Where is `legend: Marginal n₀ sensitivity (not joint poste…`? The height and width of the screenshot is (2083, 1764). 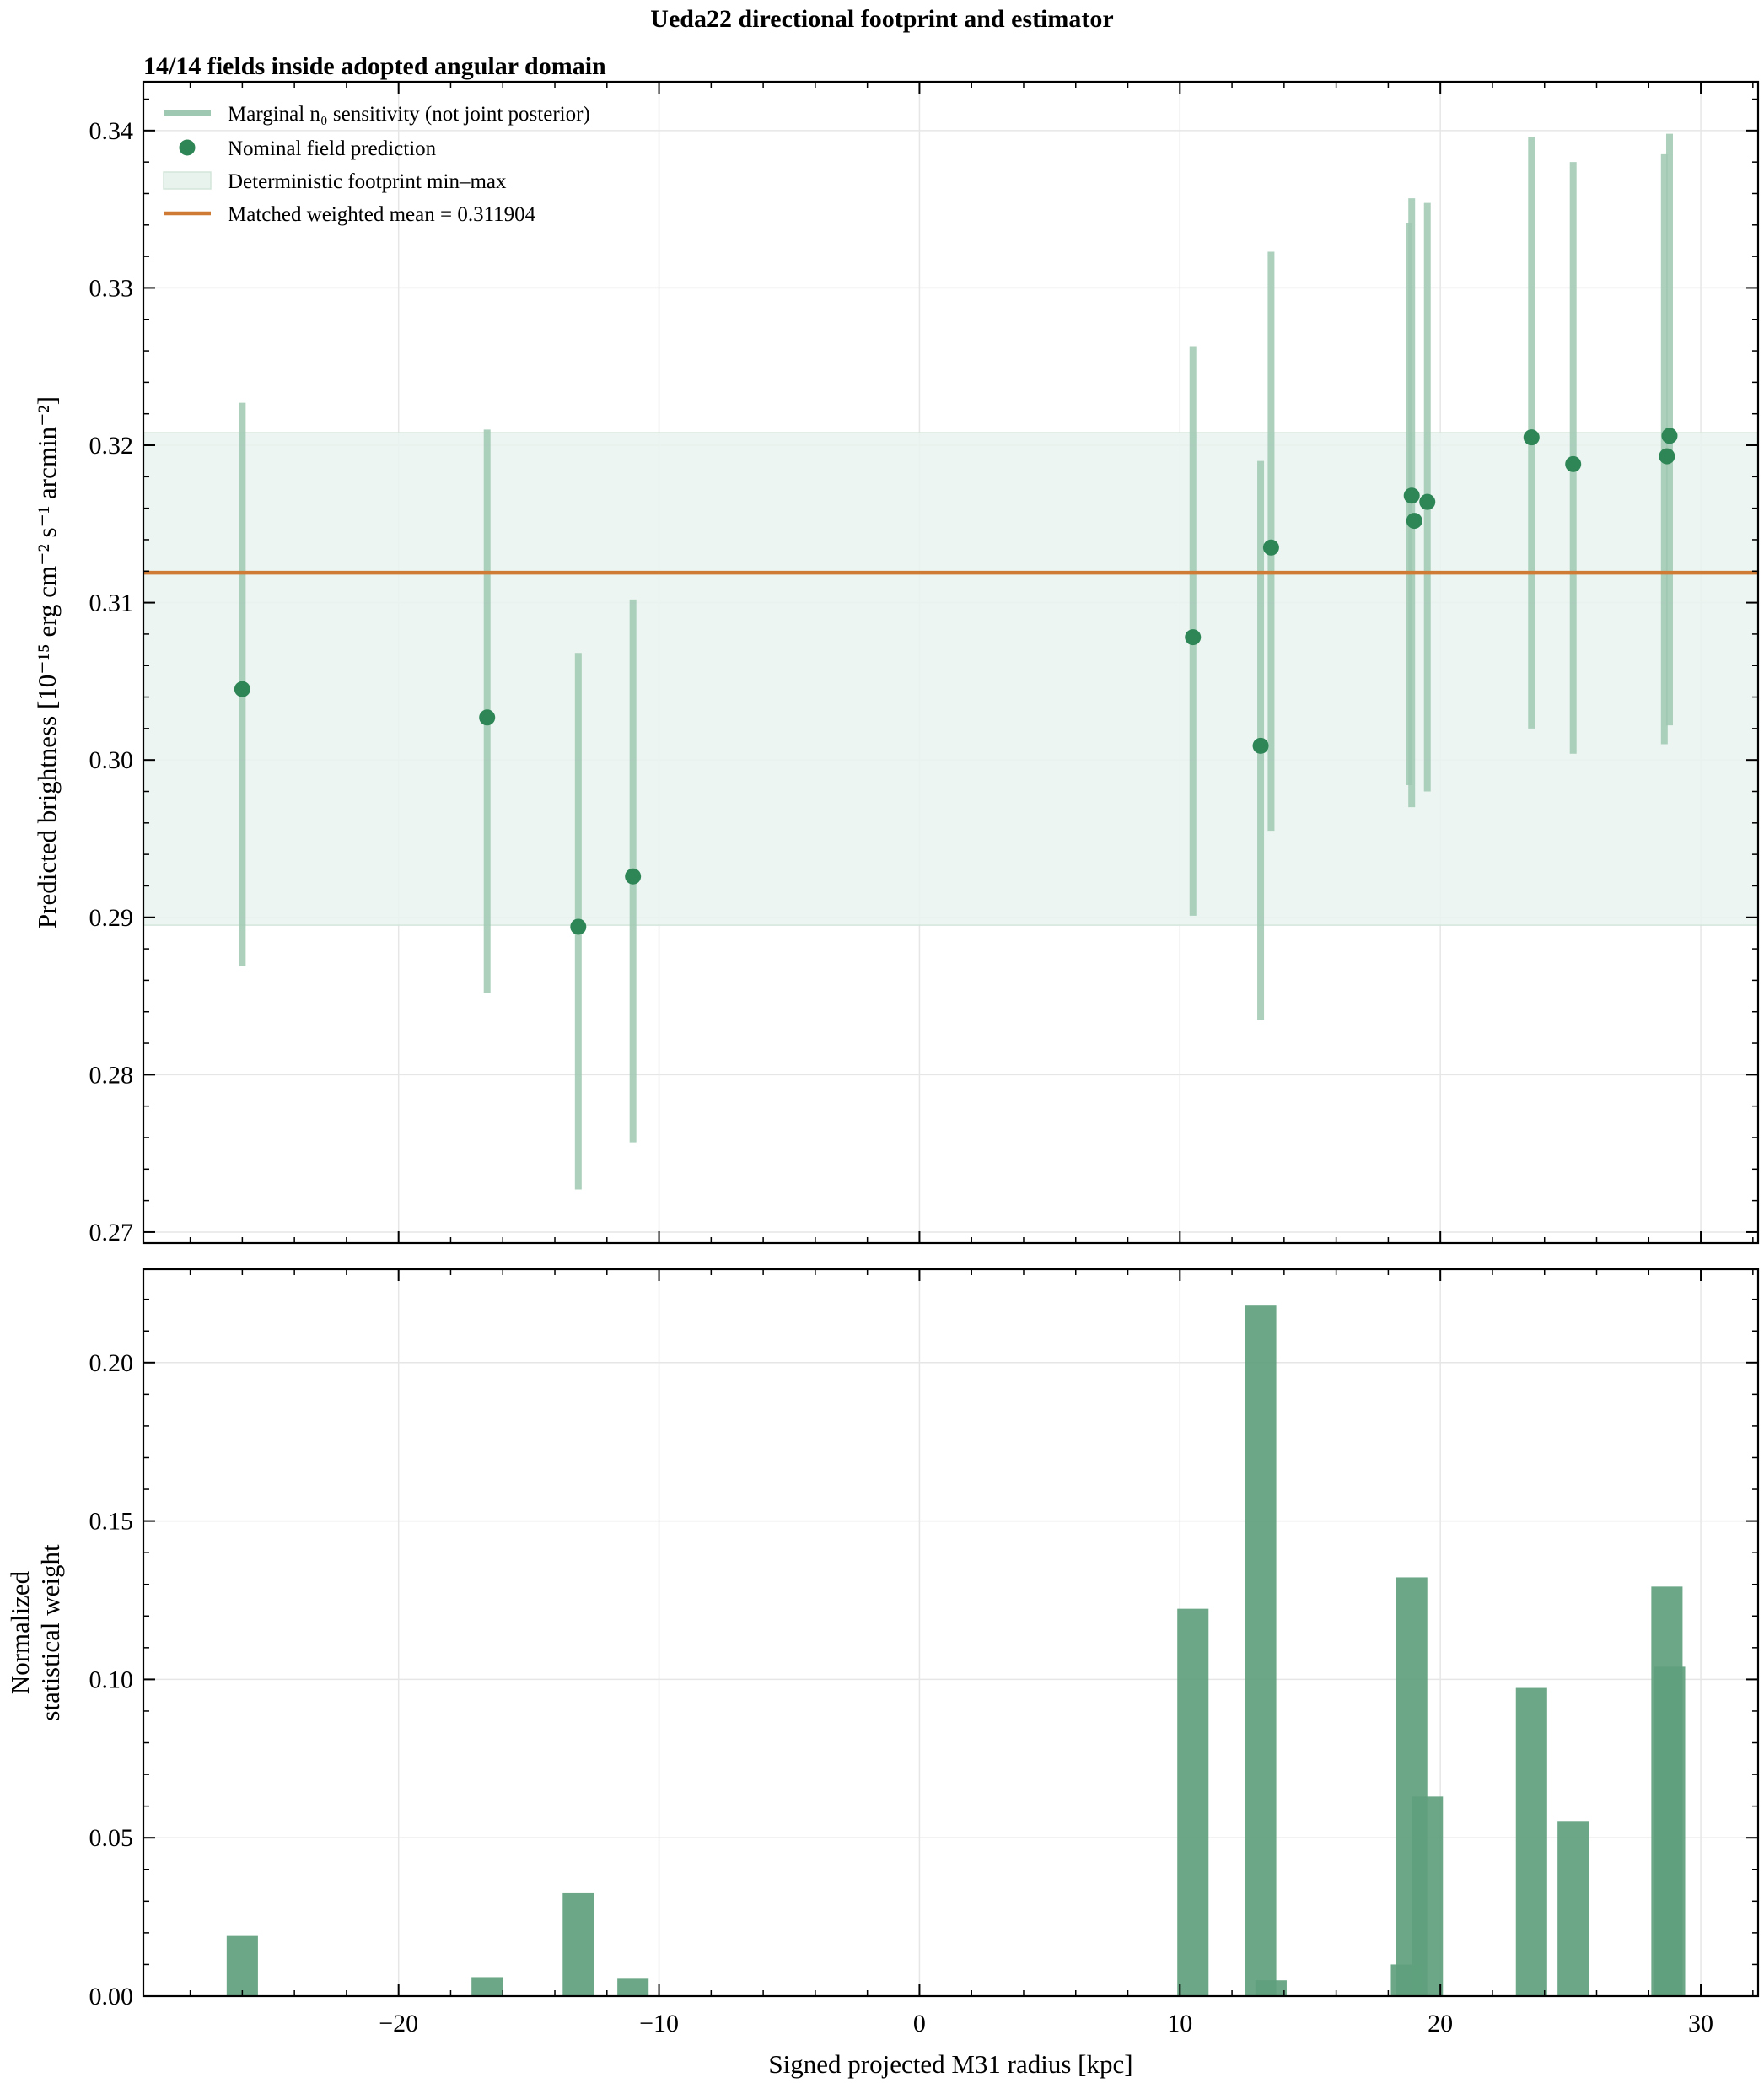 legend: Marginal n₀ sensitivity (not joint poste… is located at coordinates (376, 164).